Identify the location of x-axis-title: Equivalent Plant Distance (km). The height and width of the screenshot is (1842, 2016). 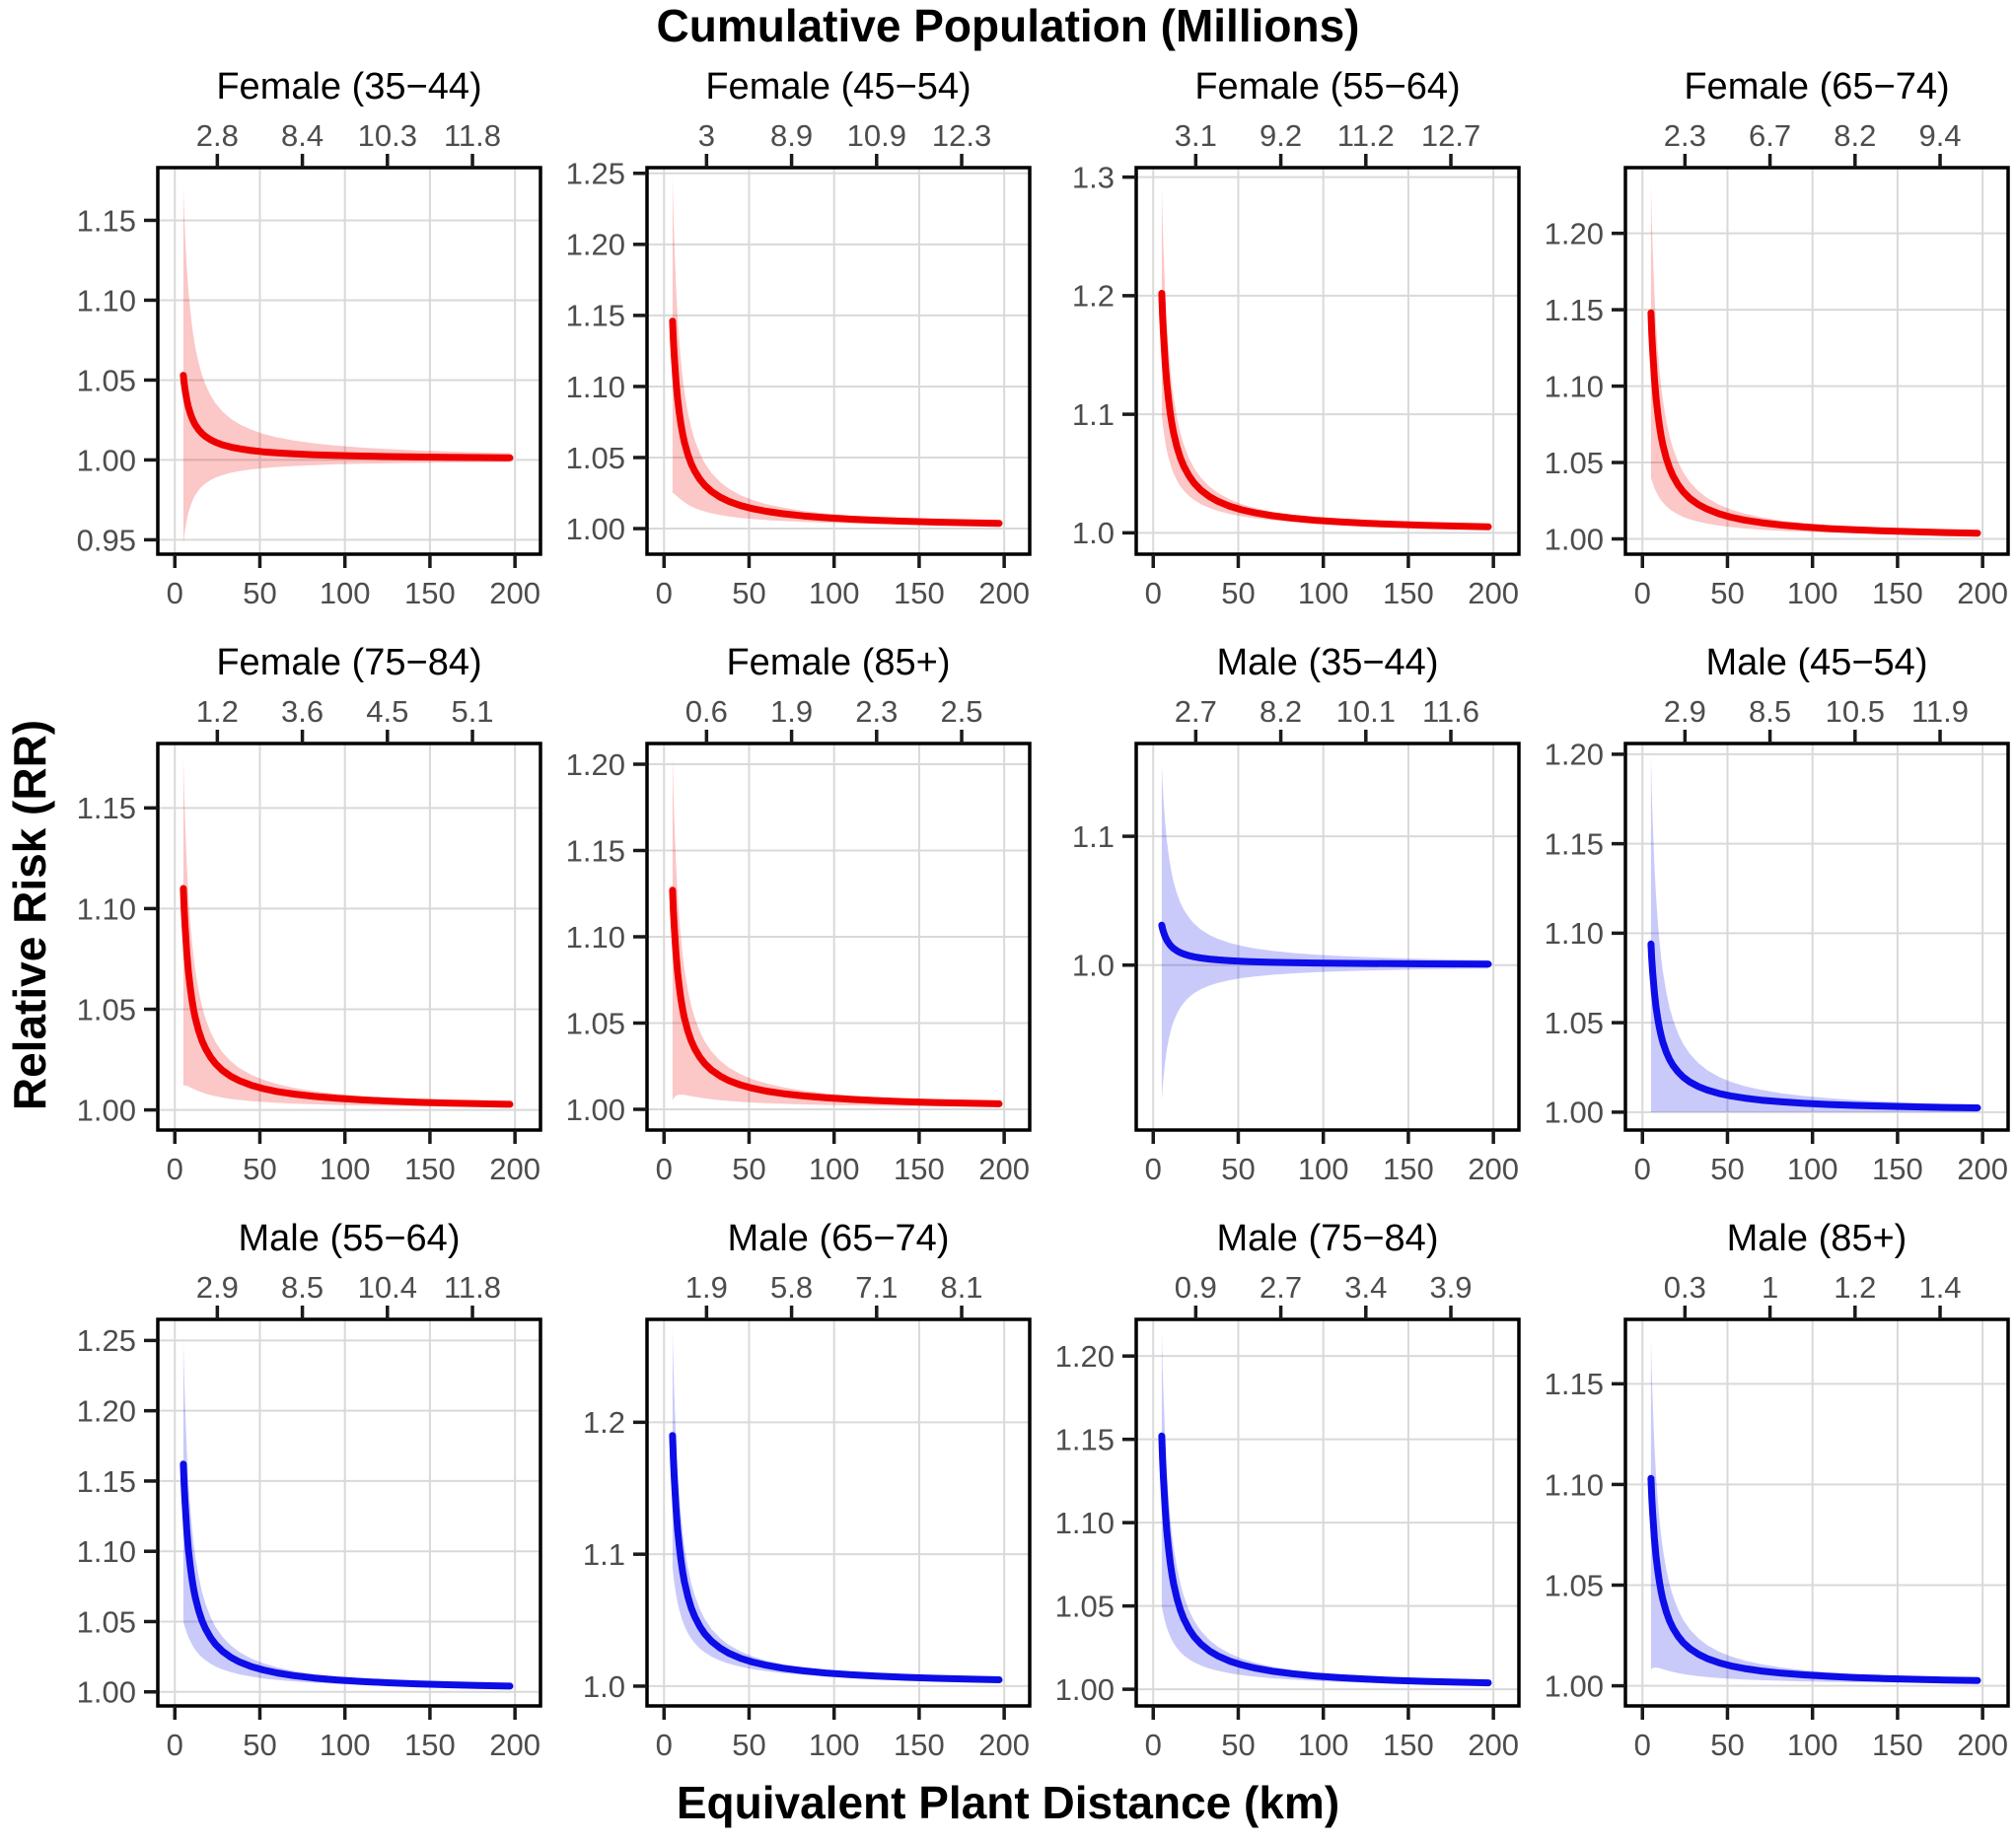
(1008, 1803).